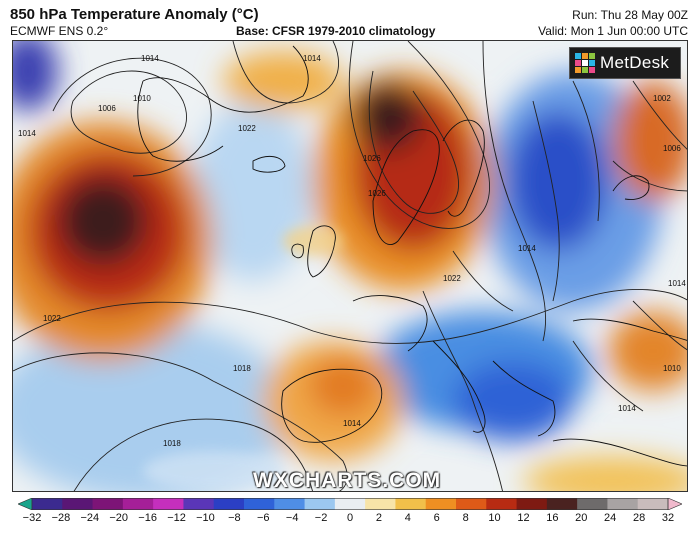 The height and width of the screenshot is (536, 700). Describe the element at coordinates (292, 518) in the screenshot. I see `colorbar-tick-label: −4` at that location.